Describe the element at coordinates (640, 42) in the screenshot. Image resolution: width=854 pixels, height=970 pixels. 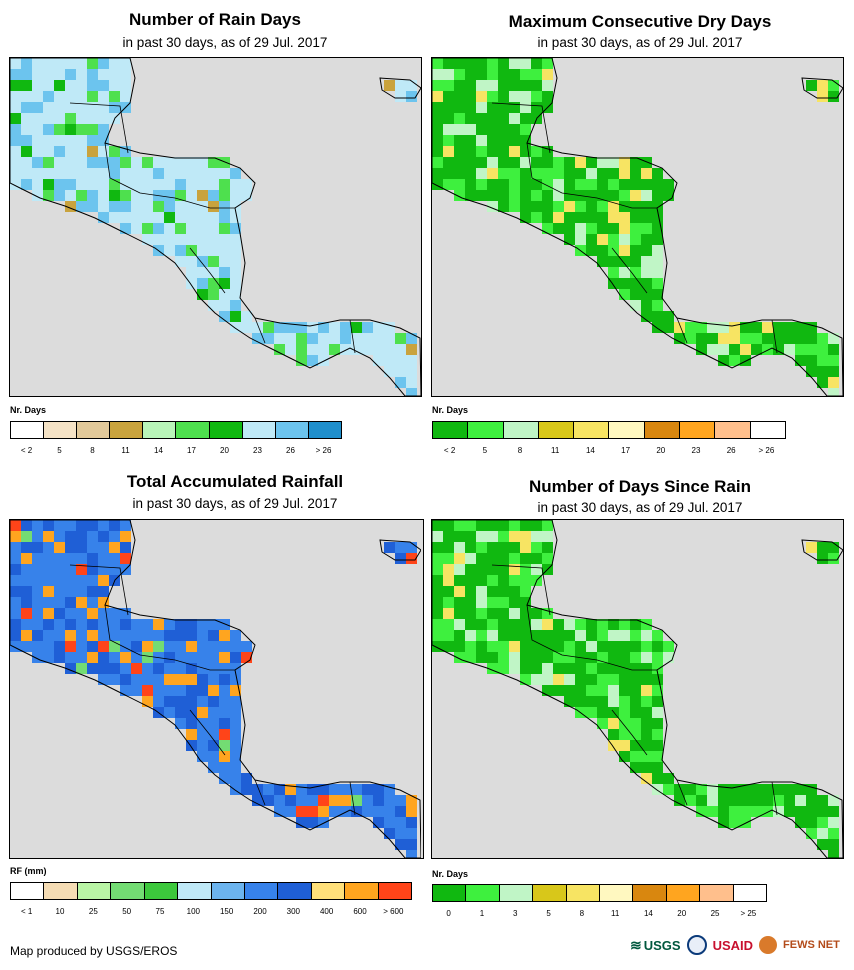
I see `panel-subtitle-dry-days: in past 30 days, as of 29 Jul. 2017` at that location.